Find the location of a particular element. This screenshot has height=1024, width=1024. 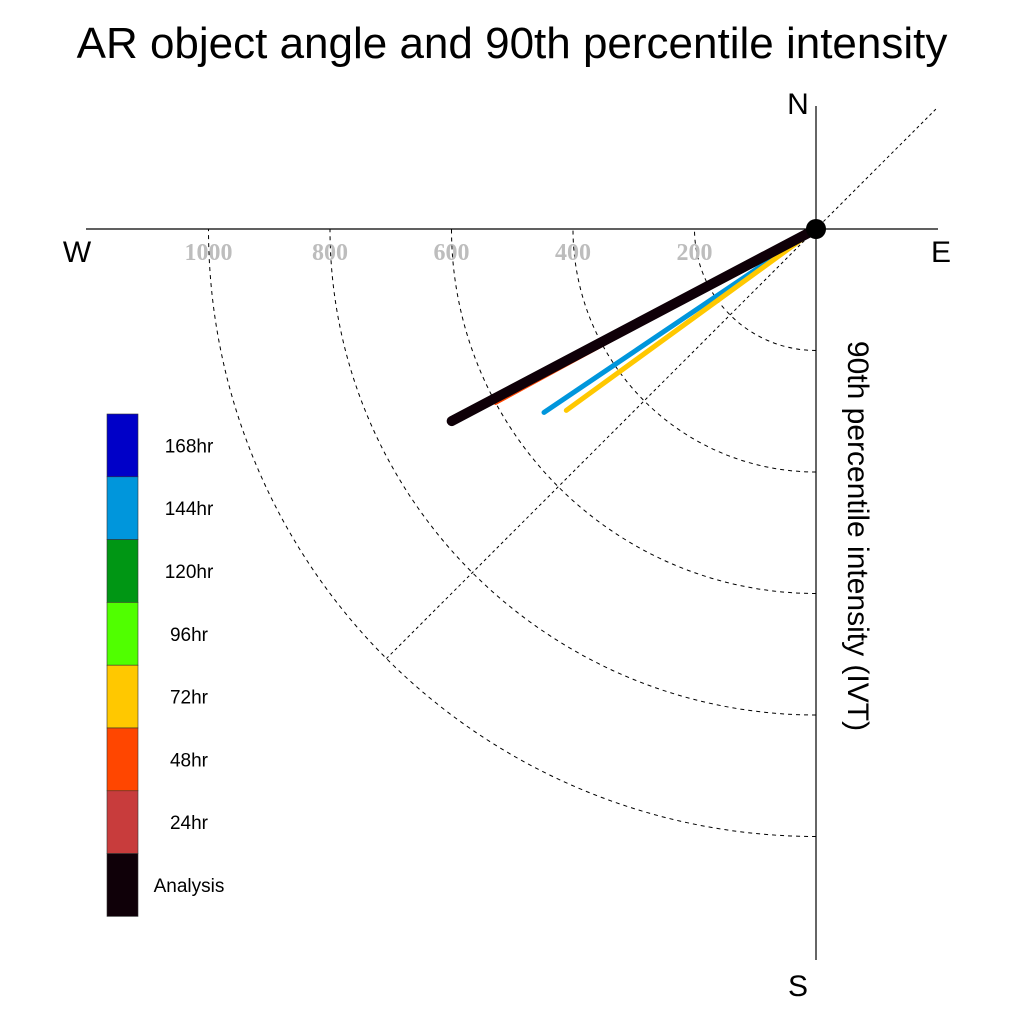

legend-swatch-96hr is located at coordinates (122, 634).